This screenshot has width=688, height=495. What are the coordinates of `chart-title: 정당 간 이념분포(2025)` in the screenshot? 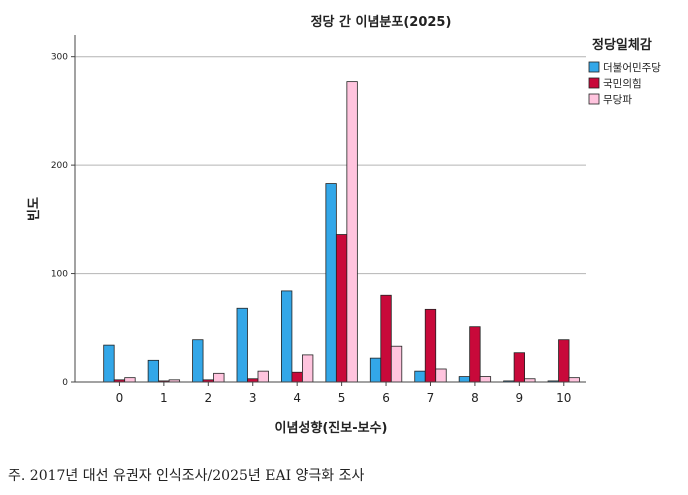 It's located at (381, 22).